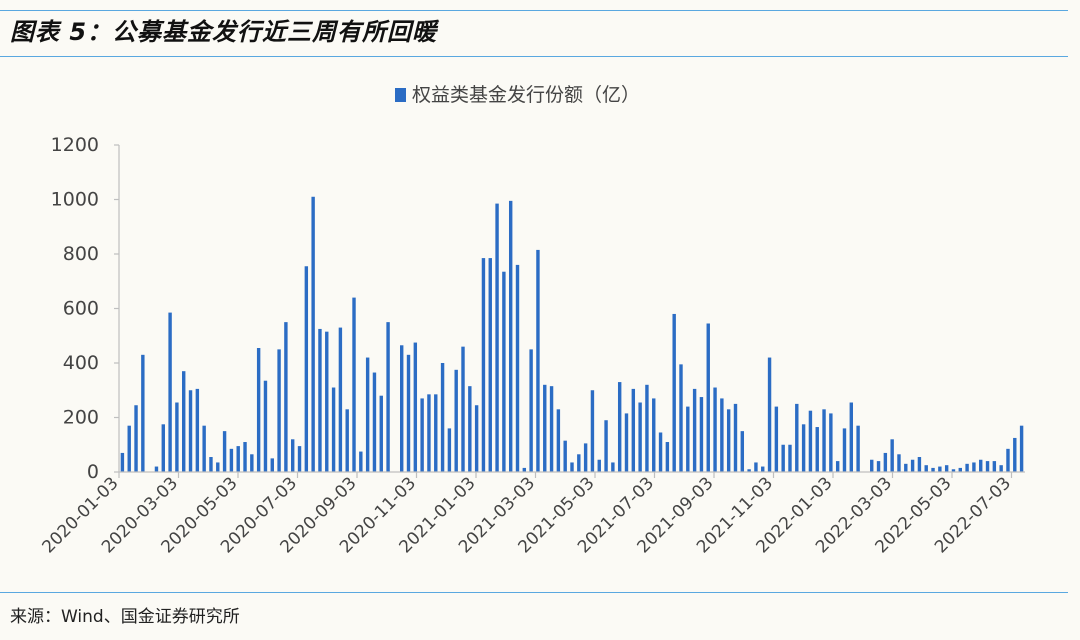 This screenshot has width=1080, height=640. I want to click on y-tick-label: 1000, so click(75, 200).